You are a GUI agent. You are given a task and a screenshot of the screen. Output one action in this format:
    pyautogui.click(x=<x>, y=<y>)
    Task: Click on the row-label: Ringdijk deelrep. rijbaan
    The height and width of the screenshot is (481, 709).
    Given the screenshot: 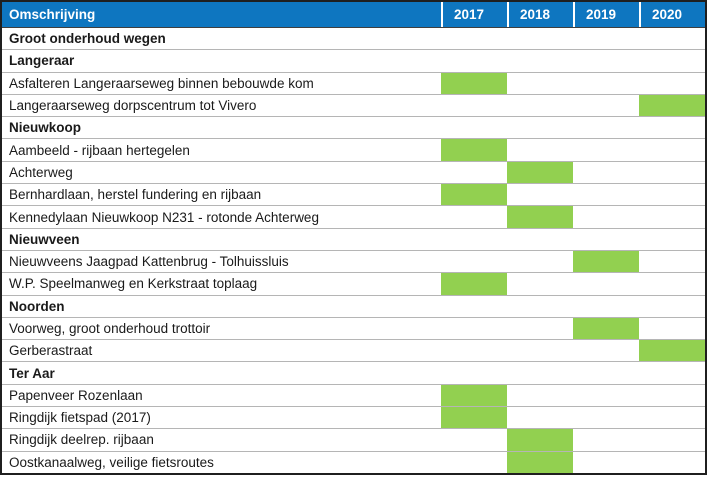 What is the action you would take?
    pyautogui.click(x=81, y=440)
    